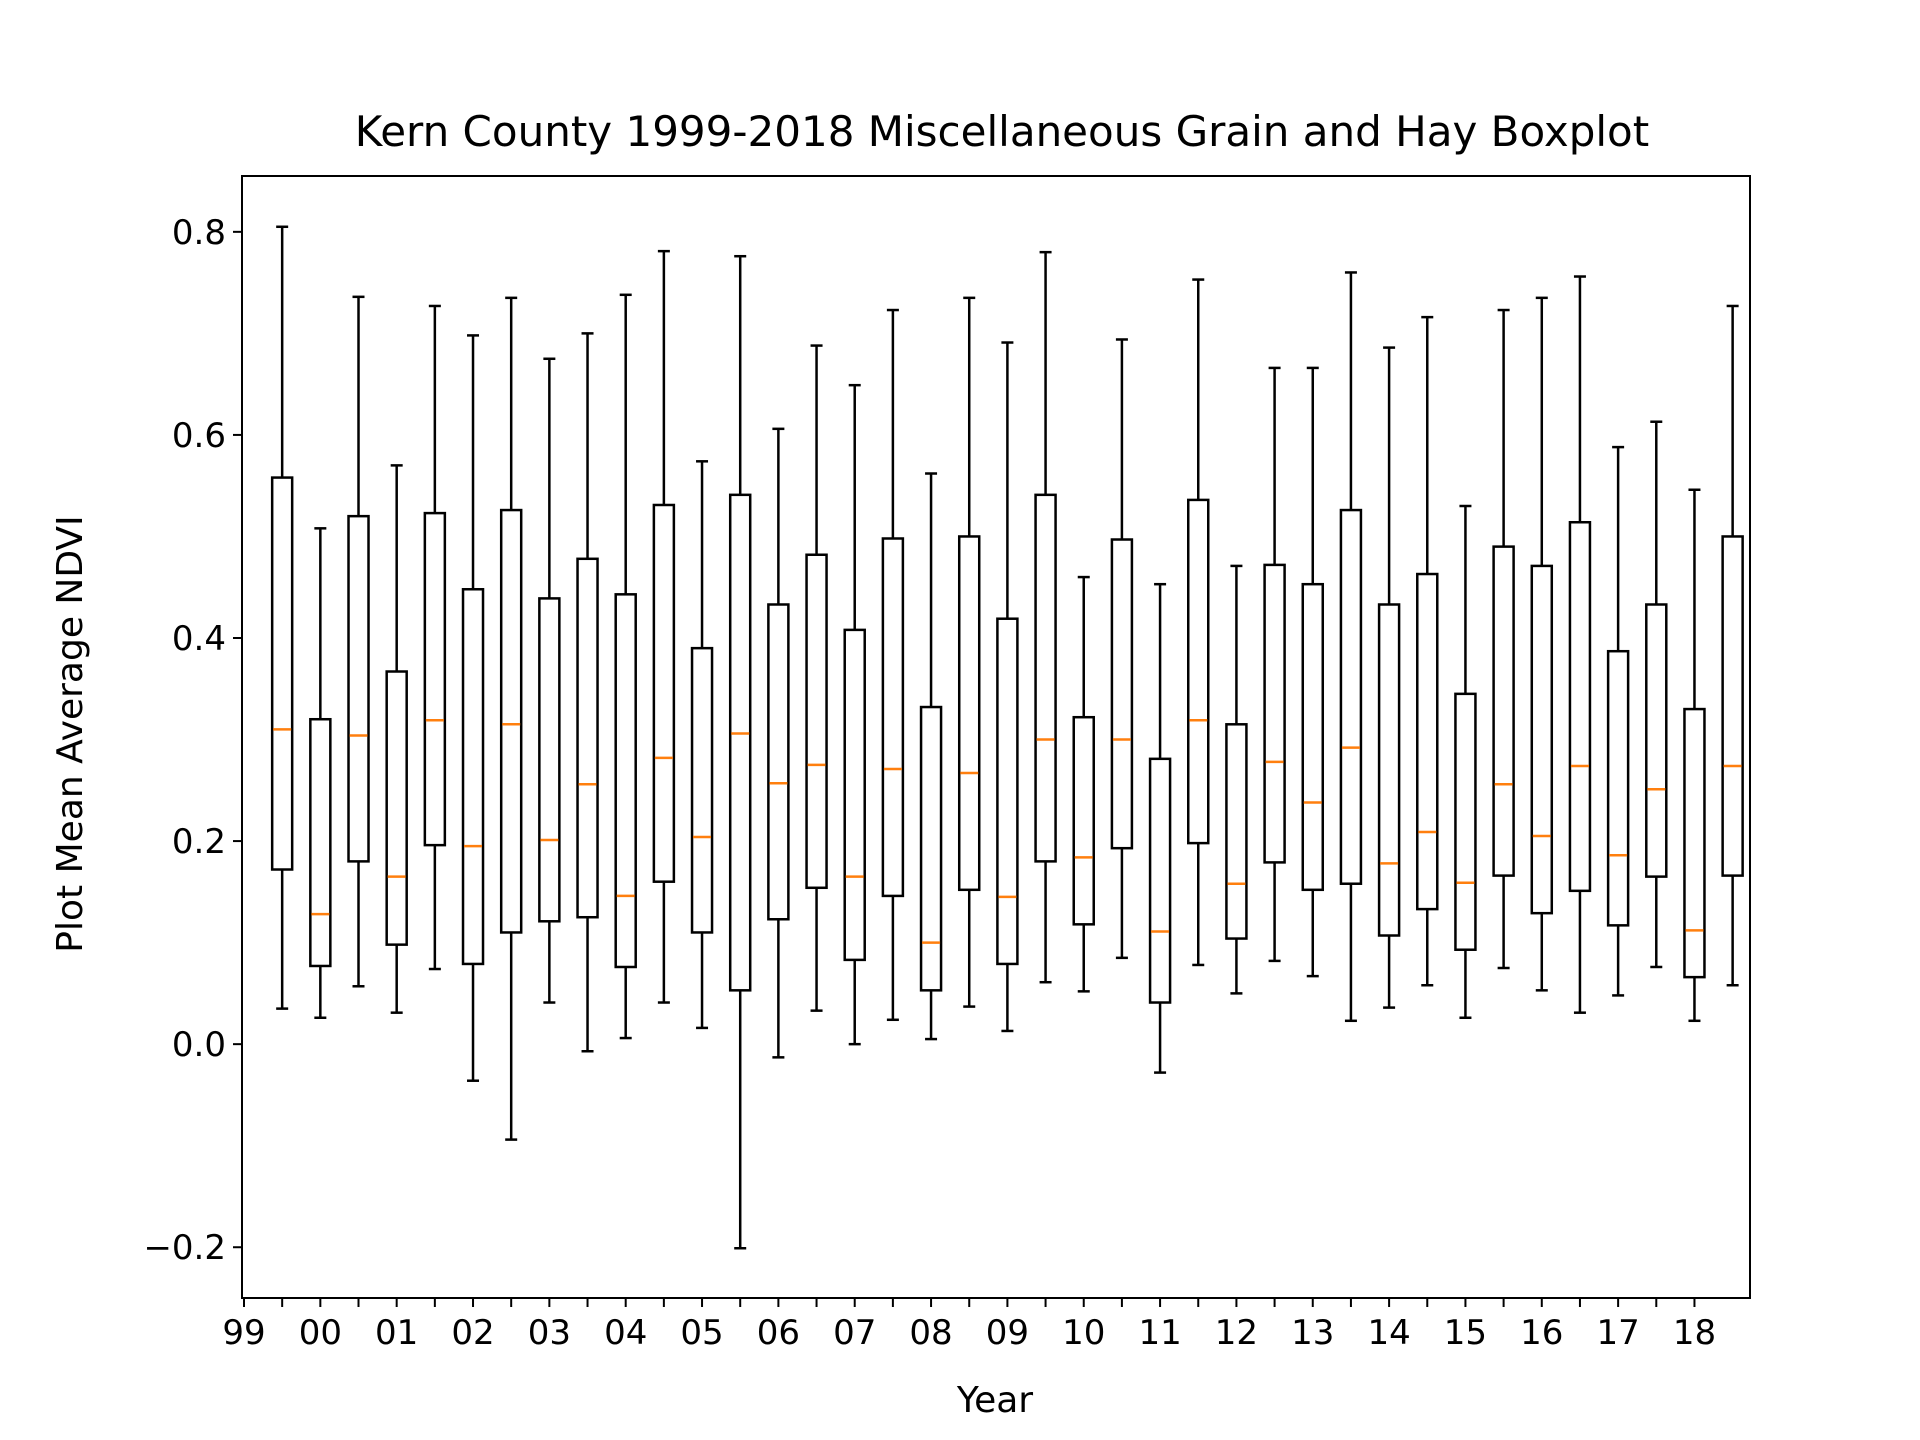 The width and height of the screenshot is (1920, 1440). Describe the element at coordinates (1388, 1333) in the screenshot. I see `x-tick-label: 14` at that location.